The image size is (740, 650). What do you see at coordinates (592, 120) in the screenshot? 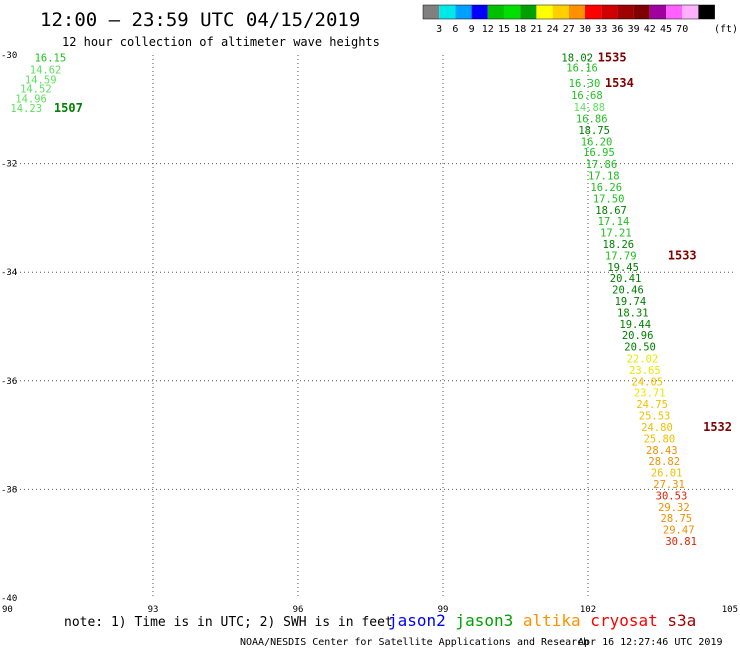
I see `wave-height-value: 16.86` at bounding box center [592, 120].